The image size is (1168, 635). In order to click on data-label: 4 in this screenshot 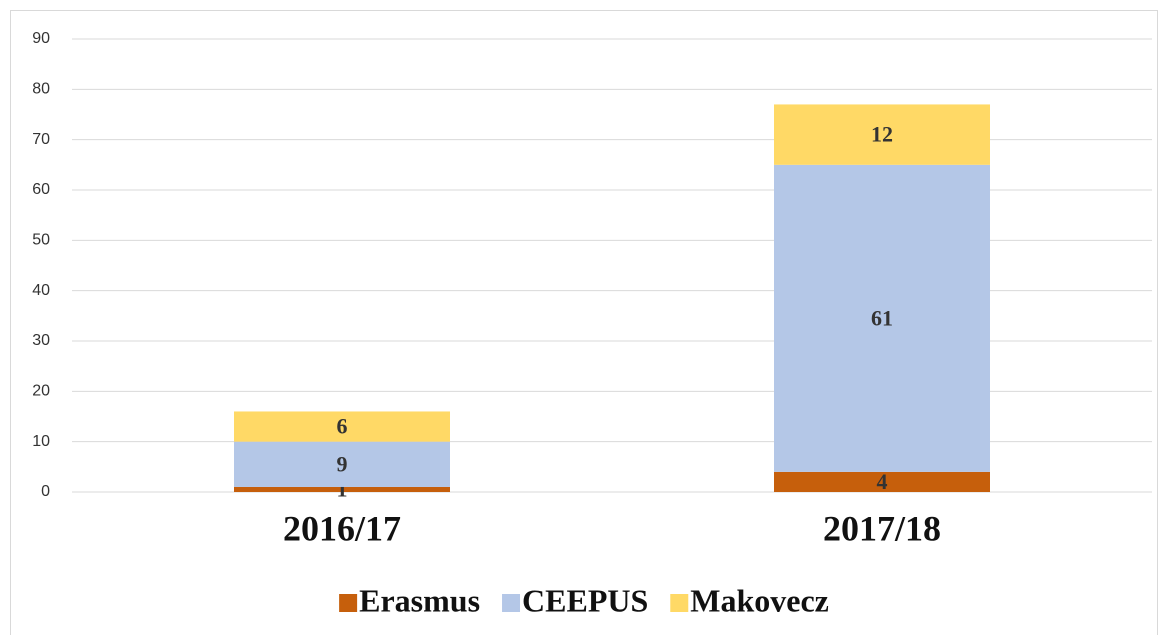, I will do `click(882, 481)`.